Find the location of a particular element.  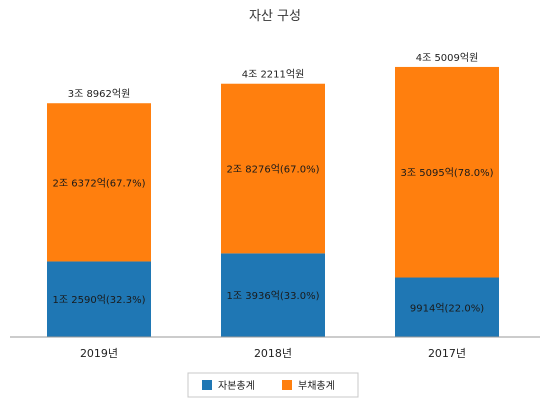

data-label: 1조 3936억(33.0%) is located at coordinates (273, 296).